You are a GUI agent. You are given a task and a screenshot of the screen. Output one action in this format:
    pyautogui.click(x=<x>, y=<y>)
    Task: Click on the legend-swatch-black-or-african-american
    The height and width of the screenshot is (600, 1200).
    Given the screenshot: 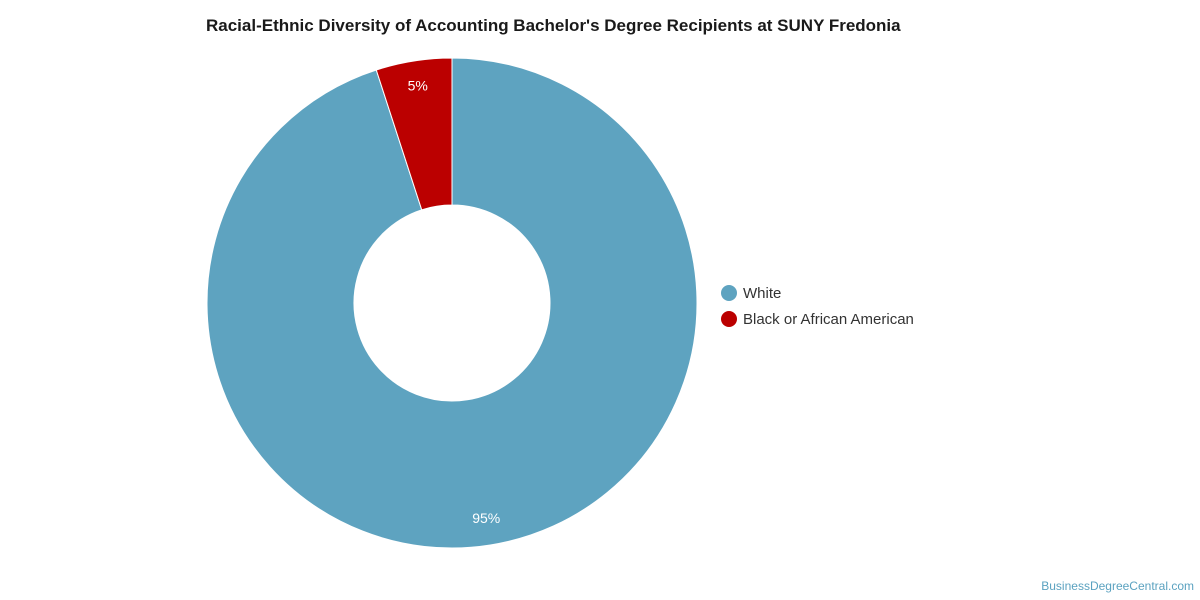 What is the action you would take?
    pyautogui.click(x=729, y=319)
    